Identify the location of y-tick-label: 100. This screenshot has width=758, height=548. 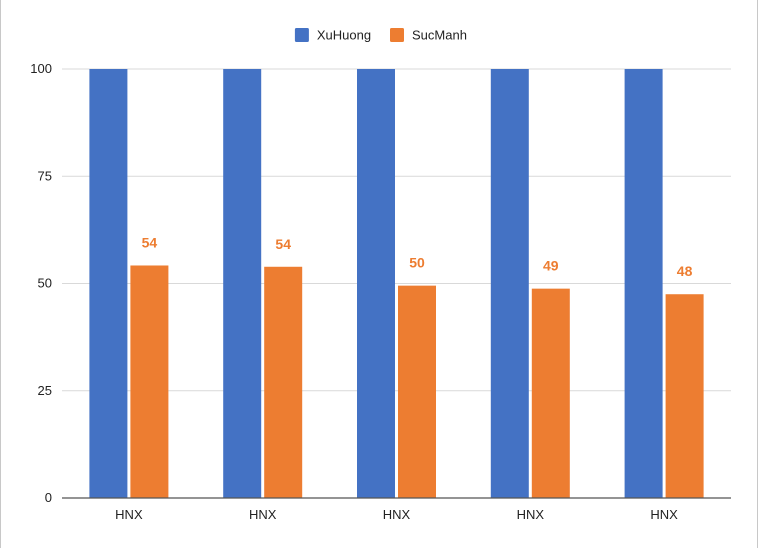
(41, 68).